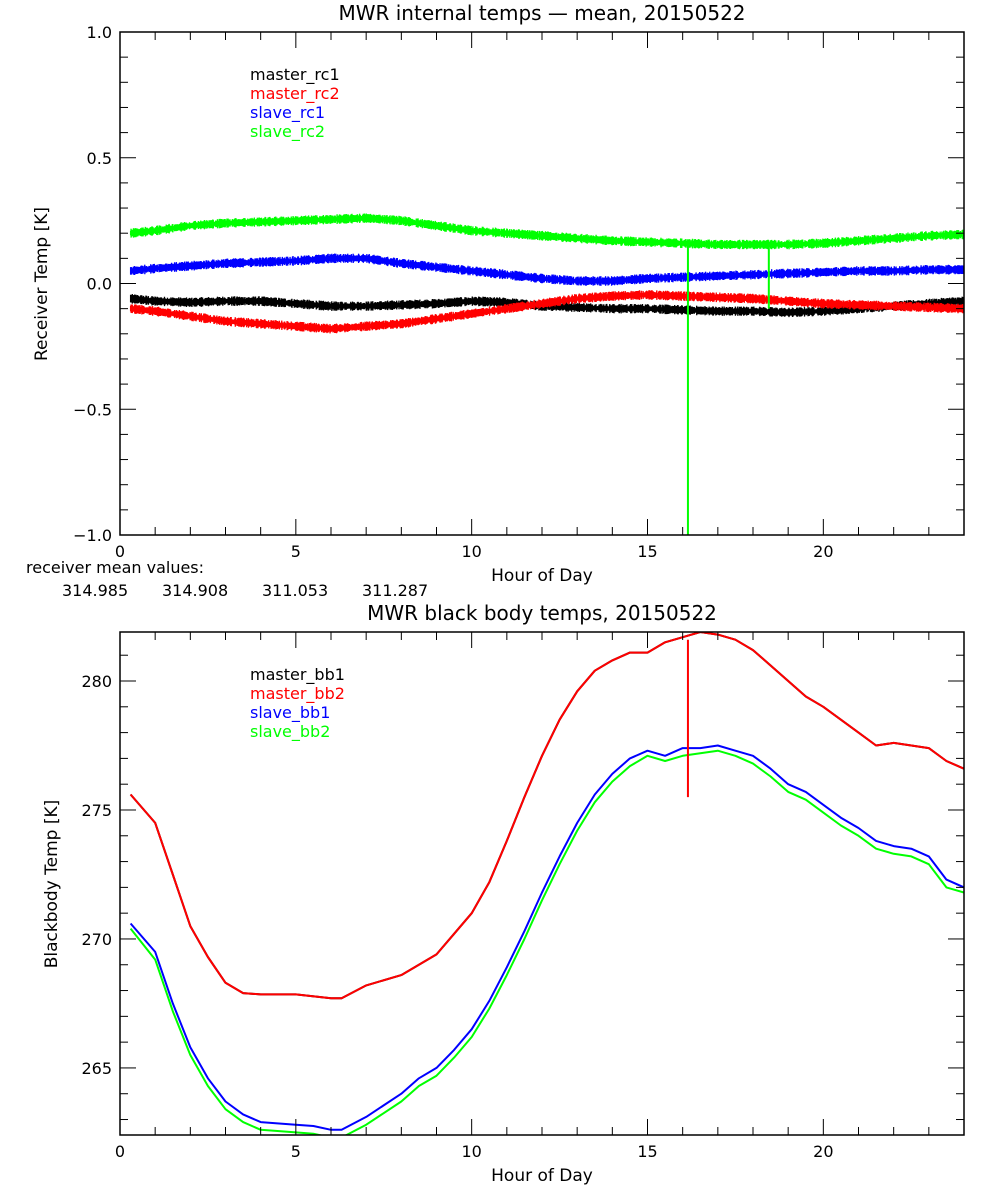 This screenshot has height=1200, width=1000. Describe the element at coordinates (92, 535) in the screenshot. I see `y-tick-label: −1.0` at that location.